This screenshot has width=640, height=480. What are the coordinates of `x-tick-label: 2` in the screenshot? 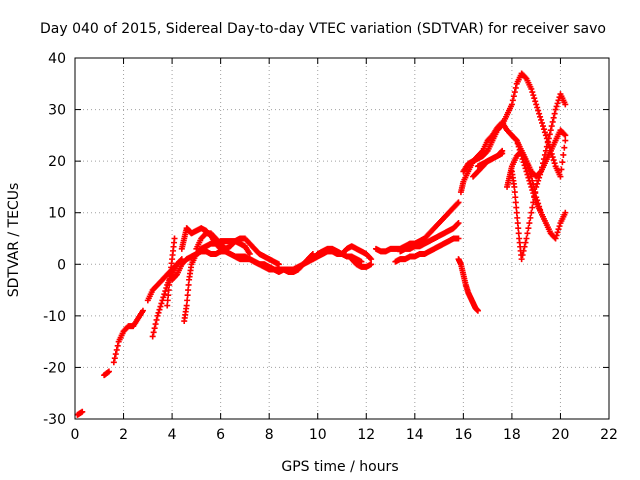 It's located at (123, 435).